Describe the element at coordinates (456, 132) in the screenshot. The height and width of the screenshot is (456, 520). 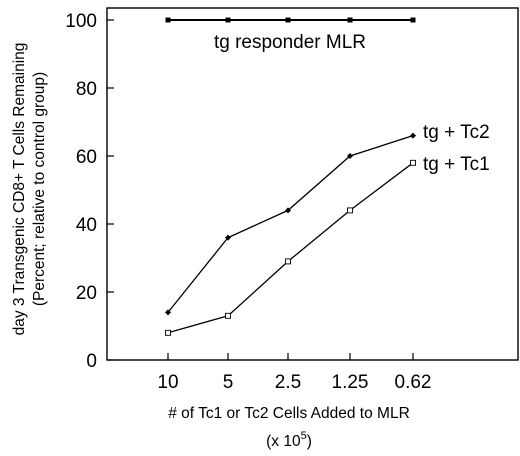
I see `series-label: tg + Tc2` at that location.